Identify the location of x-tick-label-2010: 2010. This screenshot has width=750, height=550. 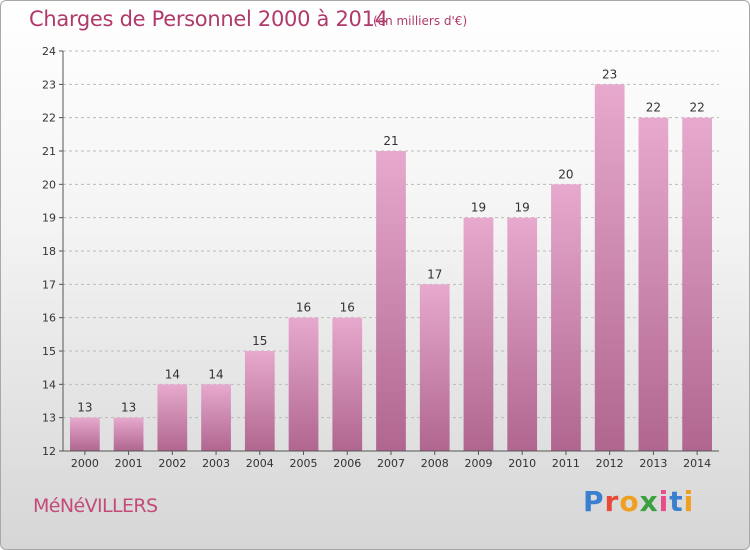
(522, 463).